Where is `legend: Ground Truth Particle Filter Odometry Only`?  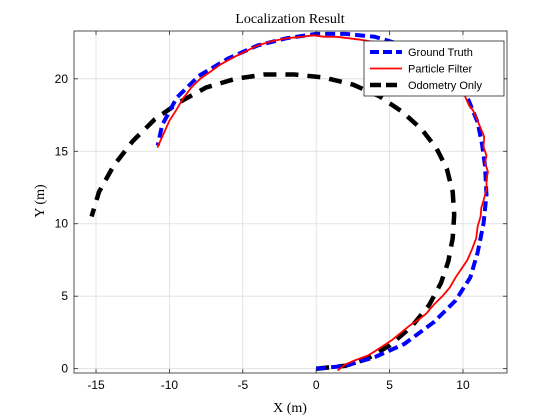
legend: Ground Truth Particle Filter Odometry Only is located at coordinates (434, 68).